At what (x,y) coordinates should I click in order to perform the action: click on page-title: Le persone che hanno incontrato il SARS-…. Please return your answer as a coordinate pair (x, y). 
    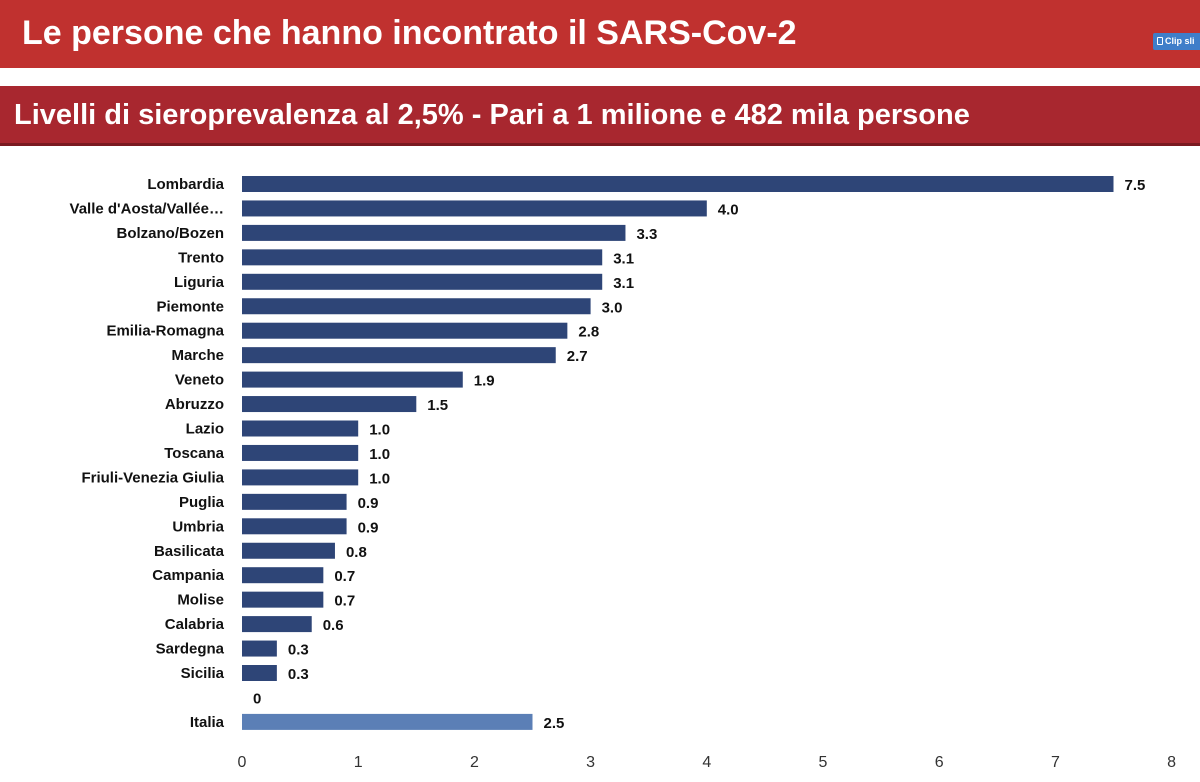
    Looking at the image, I should click on (409, 33).